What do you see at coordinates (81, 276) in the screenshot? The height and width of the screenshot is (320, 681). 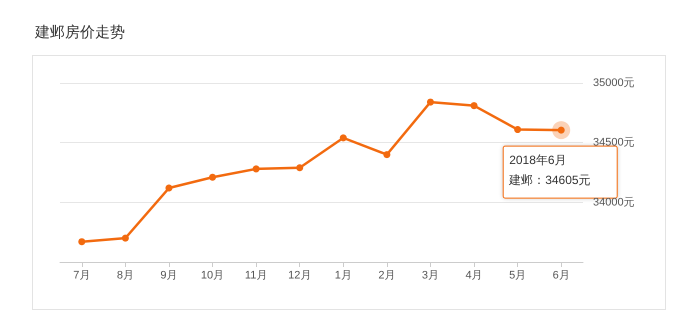 I see `x-tick-label: 7月` at bounding box center [81, 276].